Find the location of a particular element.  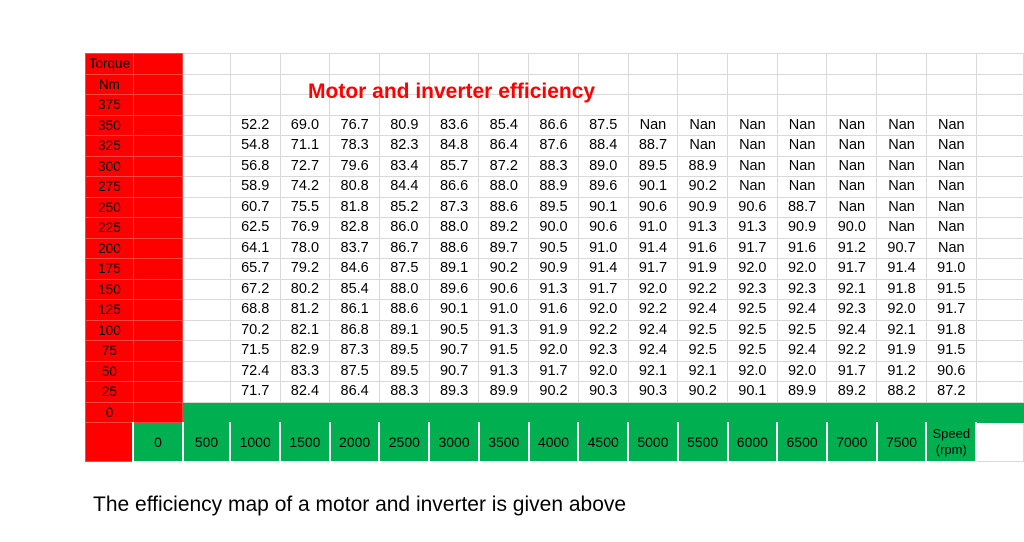

speed-tick-label: 4000 is located at coordinates (553, 442).